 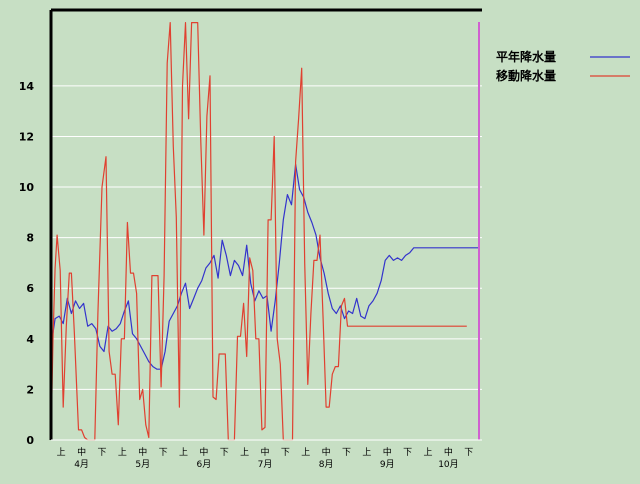 What do you see at coordinates (27, 187) in the screenshot?
I see `y-tick-label: 10` at bounding box center [27, 187].